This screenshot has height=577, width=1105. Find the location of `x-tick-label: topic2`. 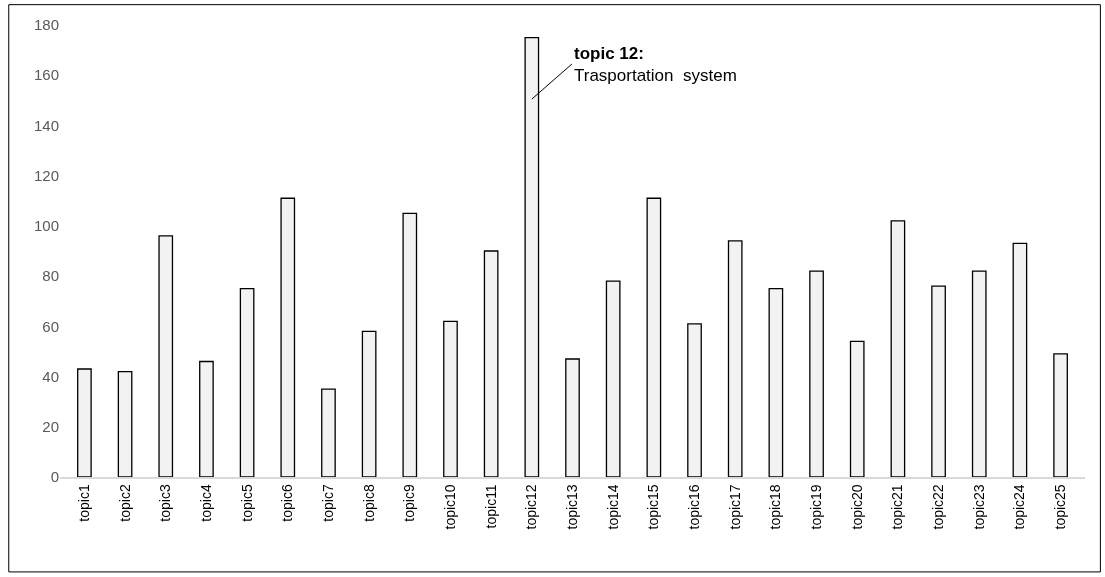

x-tick-label: topic2 is located at coordinates (124, 503).